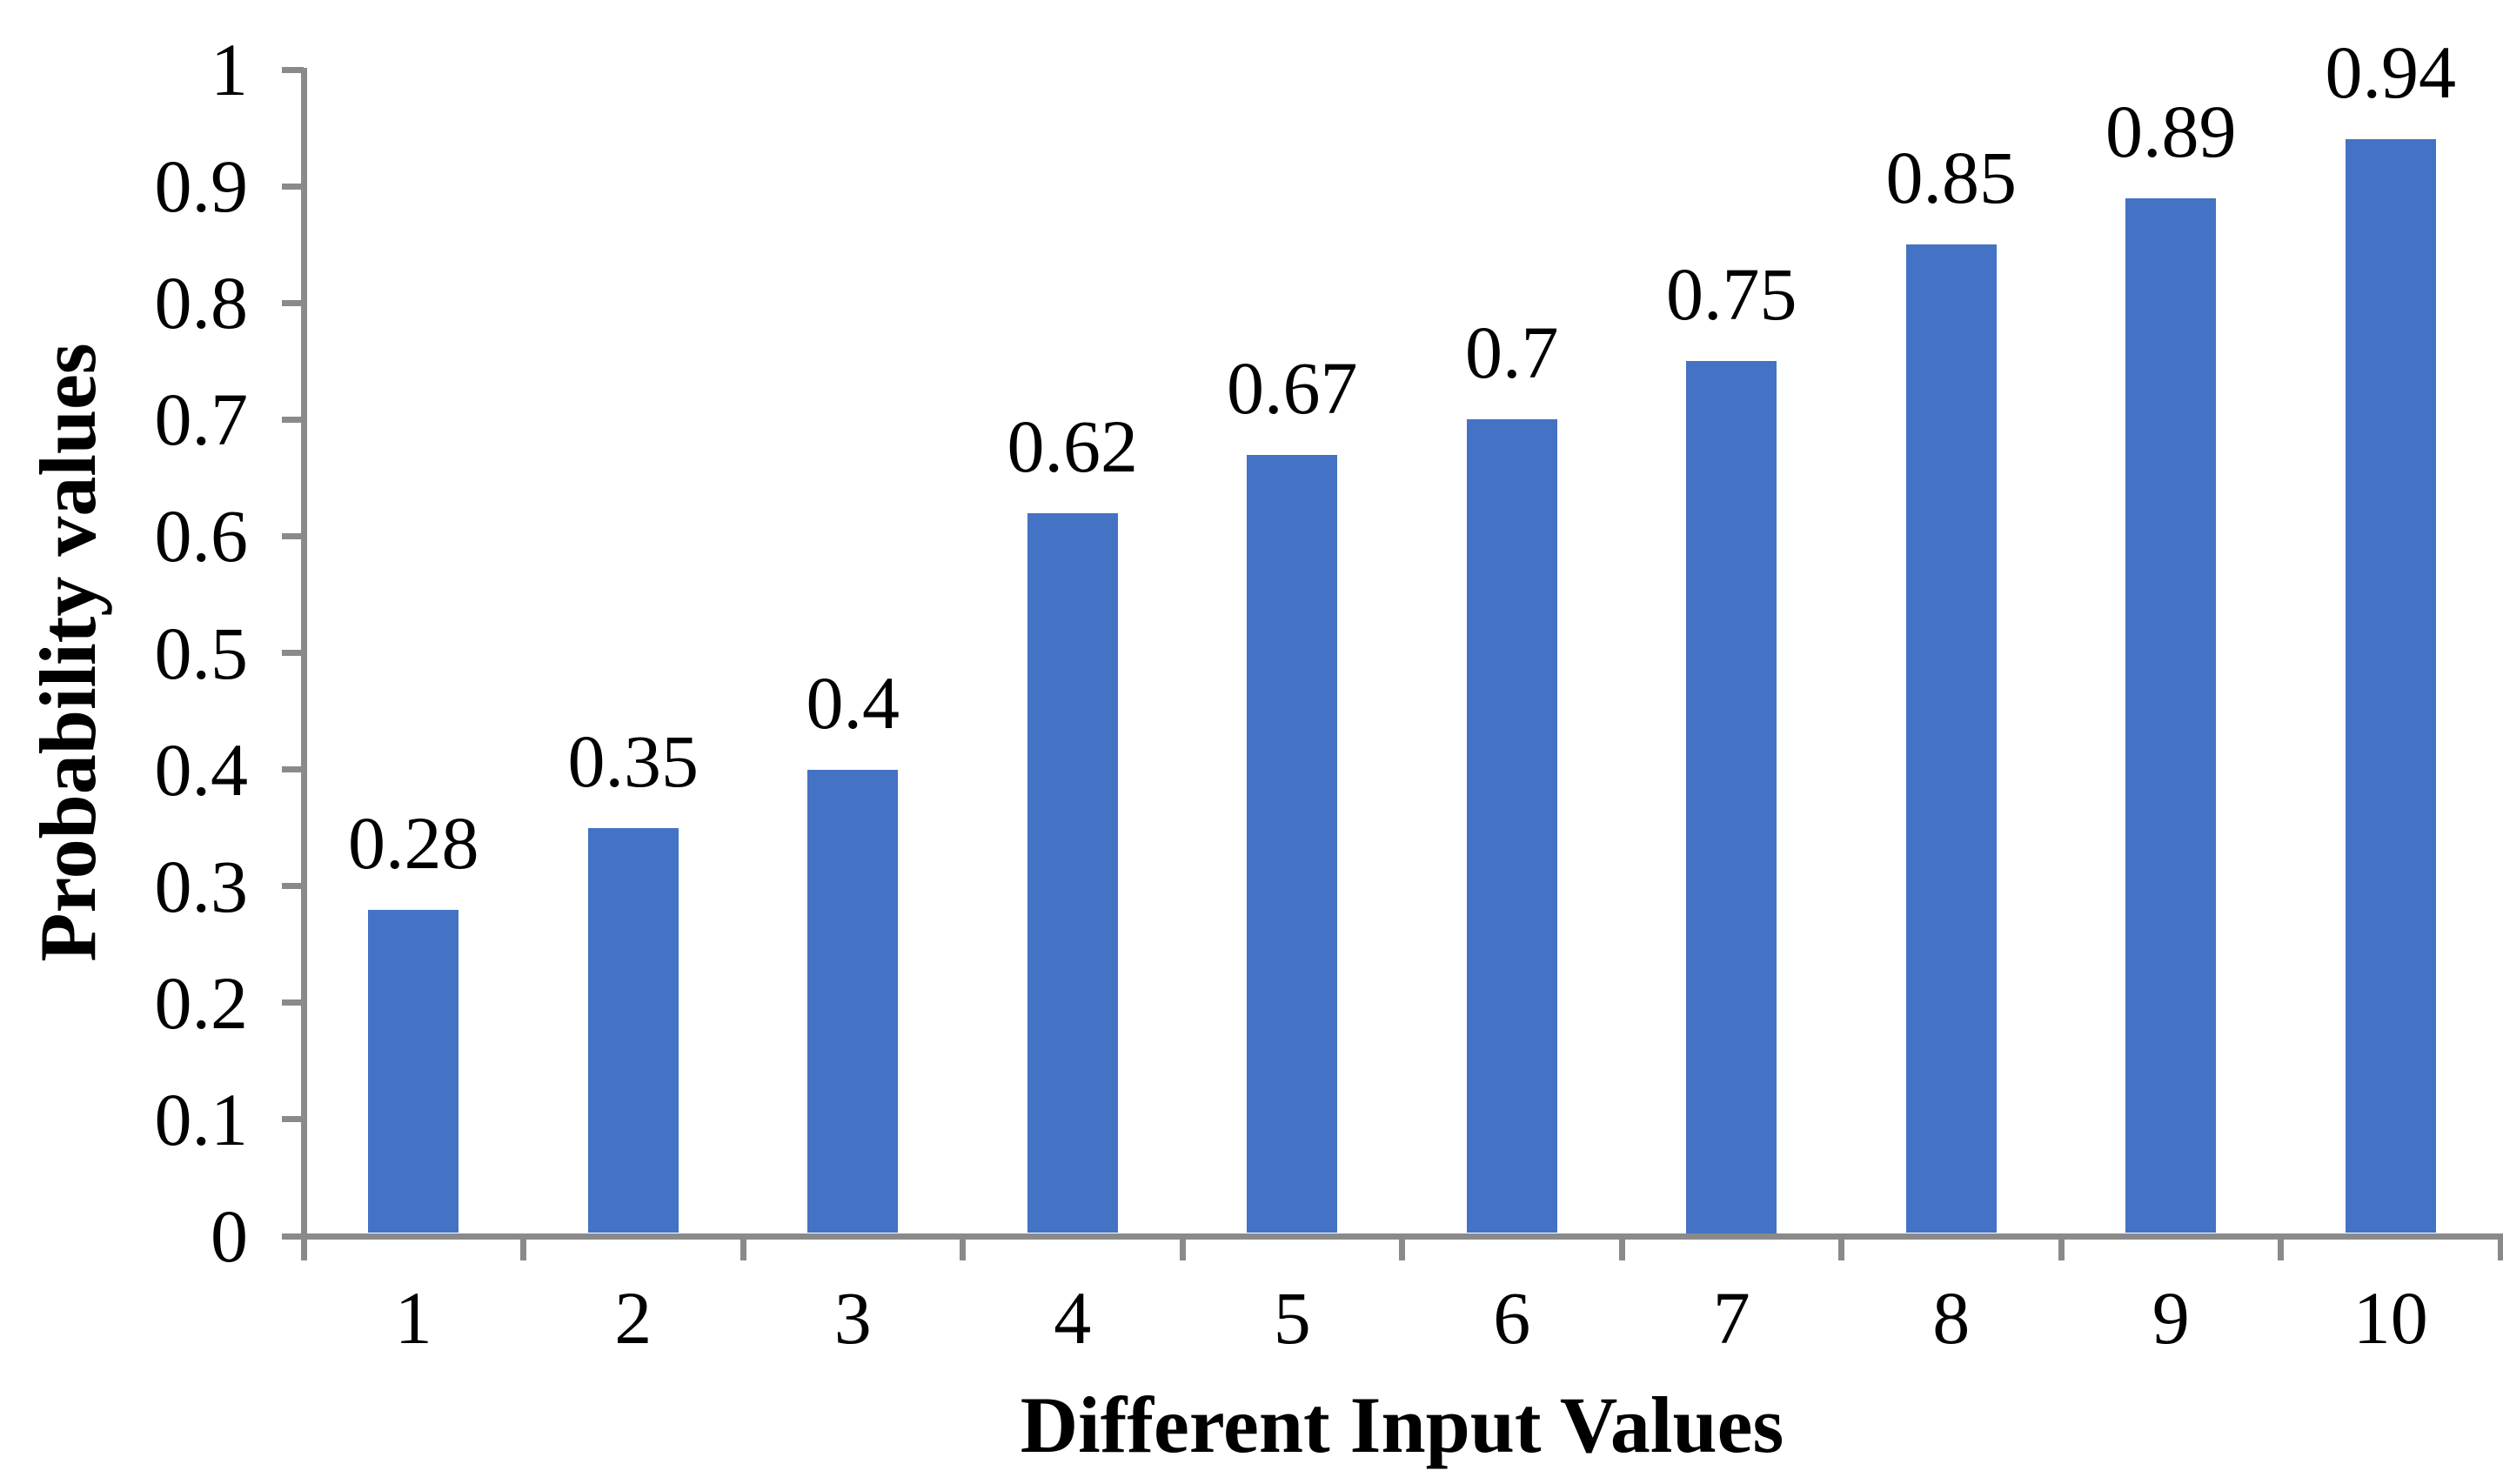 This screenshot has height=1484, width=2503. Describe the element at coordinates (201, 536) in the screenshot. I see `y-tick-label: 0.6` at that location.